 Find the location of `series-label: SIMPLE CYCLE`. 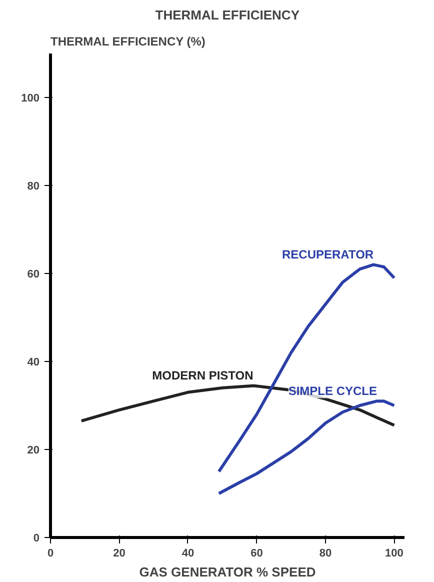

series-label: SIMPLE CYCLE is located at coordinates (333, 391).